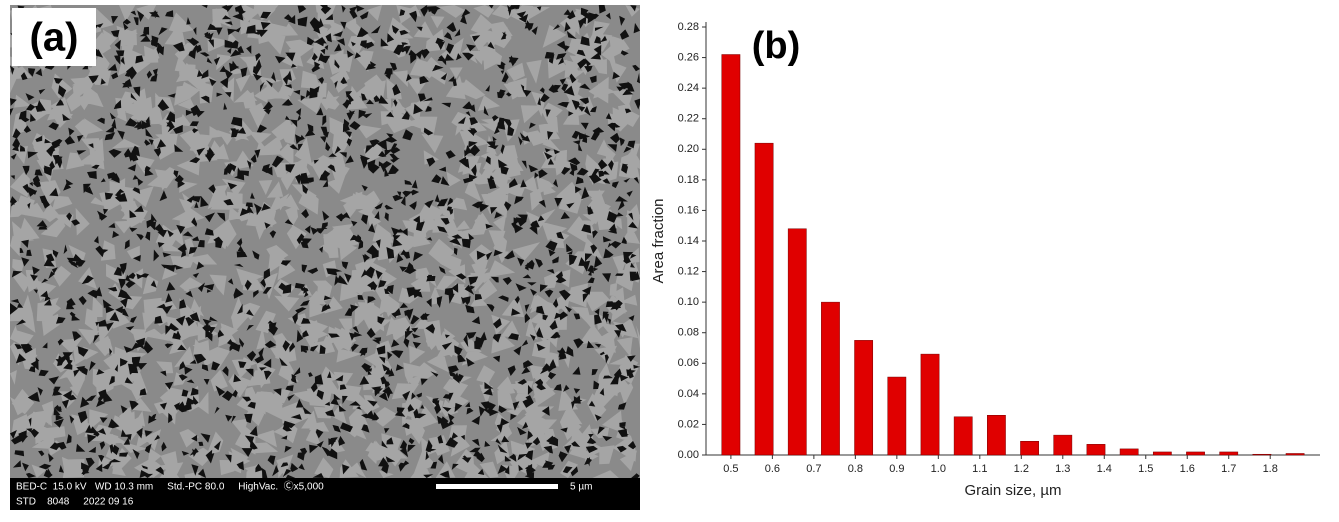 The image size is (1339, 522). I want to click on y-tick-label: 0.00, so click(688, 455).